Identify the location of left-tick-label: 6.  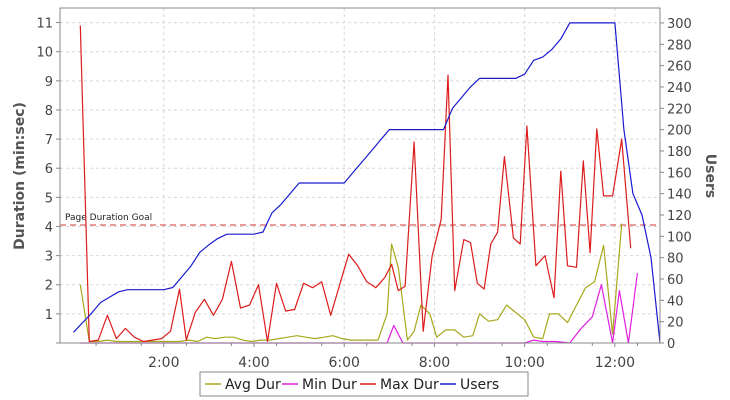
(49, 169).